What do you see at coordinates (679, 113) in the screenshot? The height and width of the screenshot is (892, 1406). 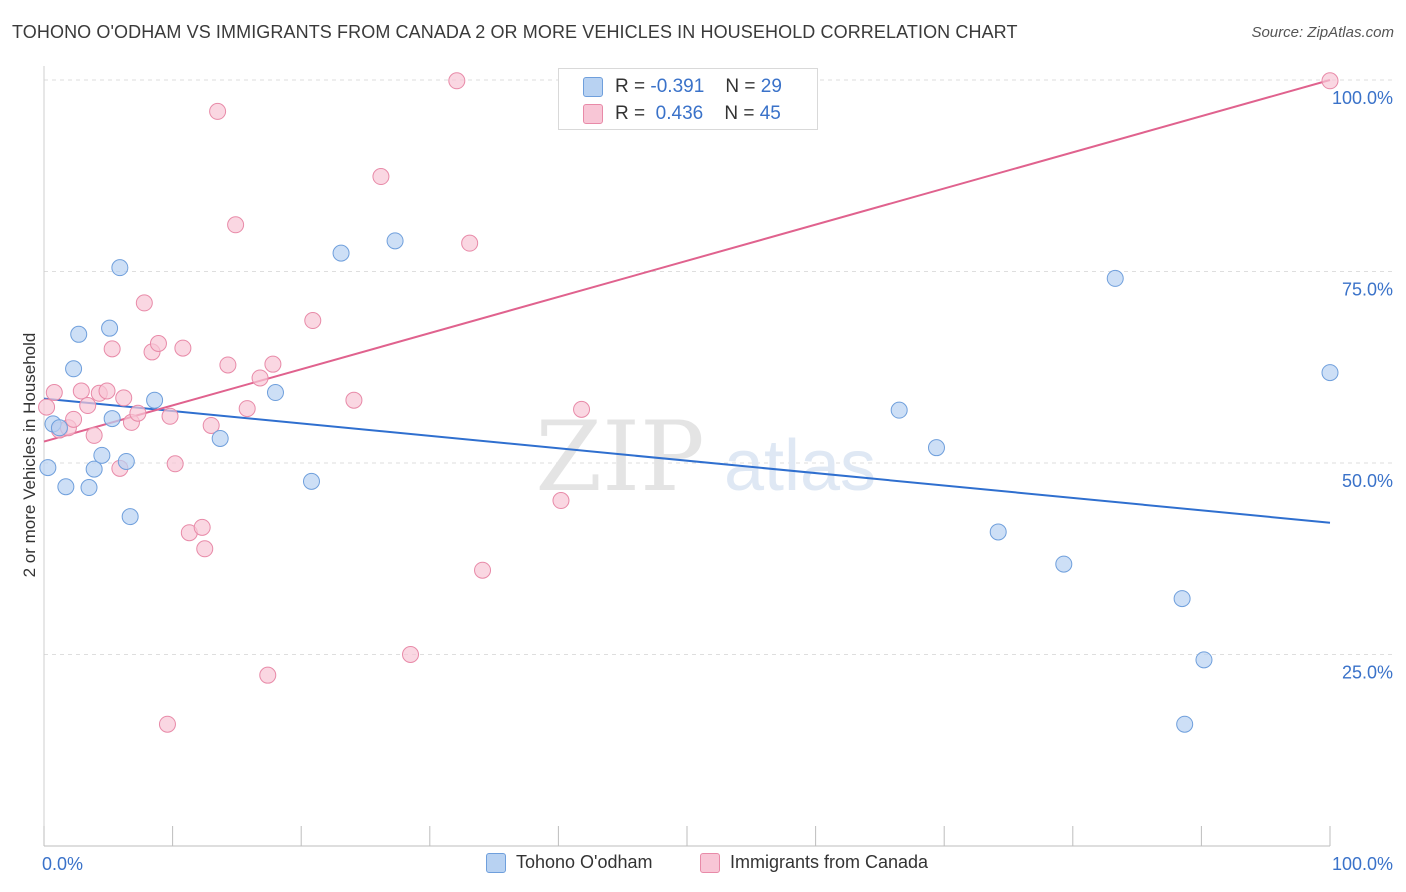 I see `legend-r-value-canada: 0.436` at bounding box center [679, 113].